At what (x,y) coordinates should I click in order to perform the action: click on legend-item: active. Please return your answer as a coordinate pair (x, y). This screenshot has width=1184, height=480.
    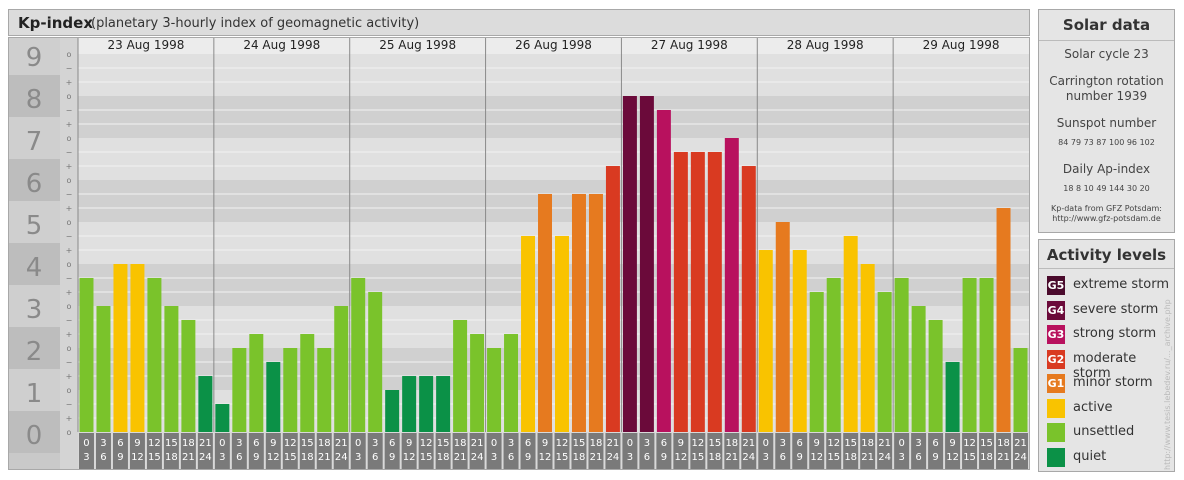
    Looking at the image, I should click on (1112, 408).